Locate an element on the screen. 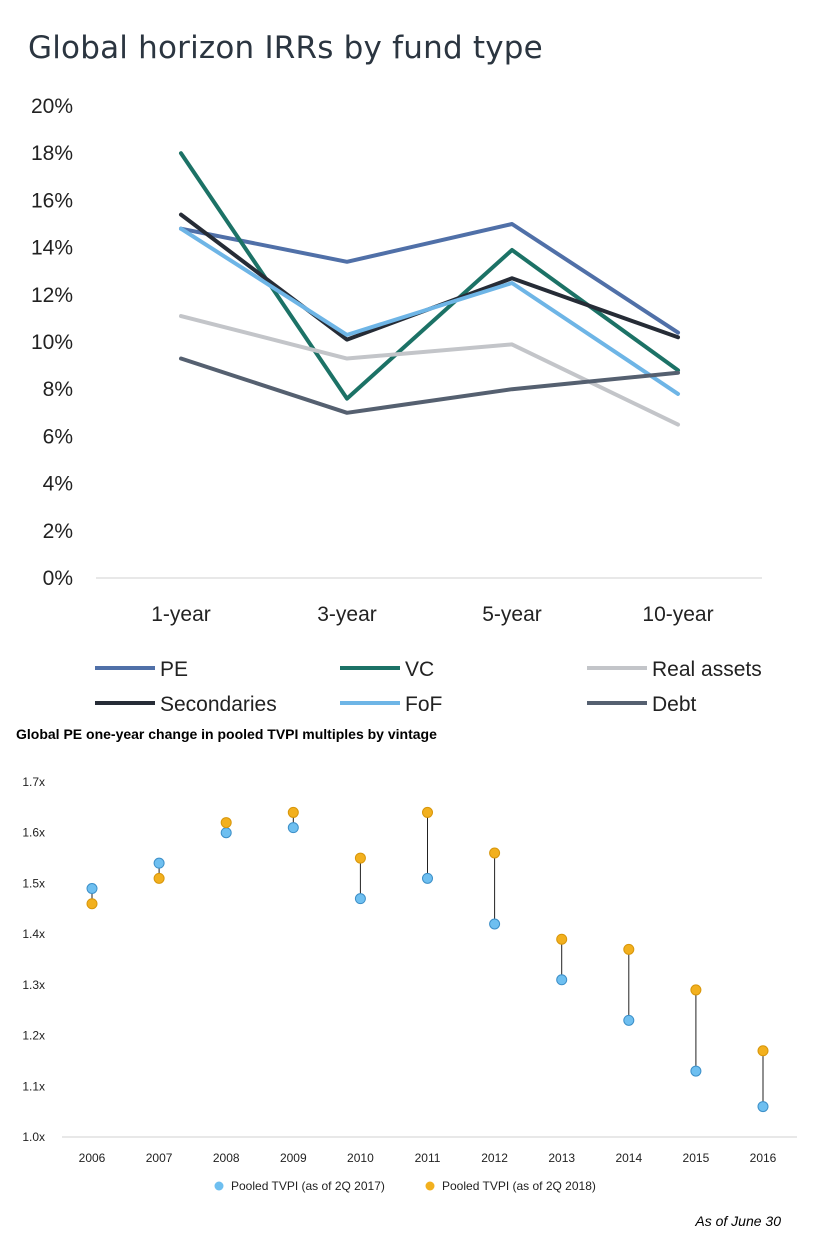  x-tick-label: 2015 is located at coordinates (696, 1158).